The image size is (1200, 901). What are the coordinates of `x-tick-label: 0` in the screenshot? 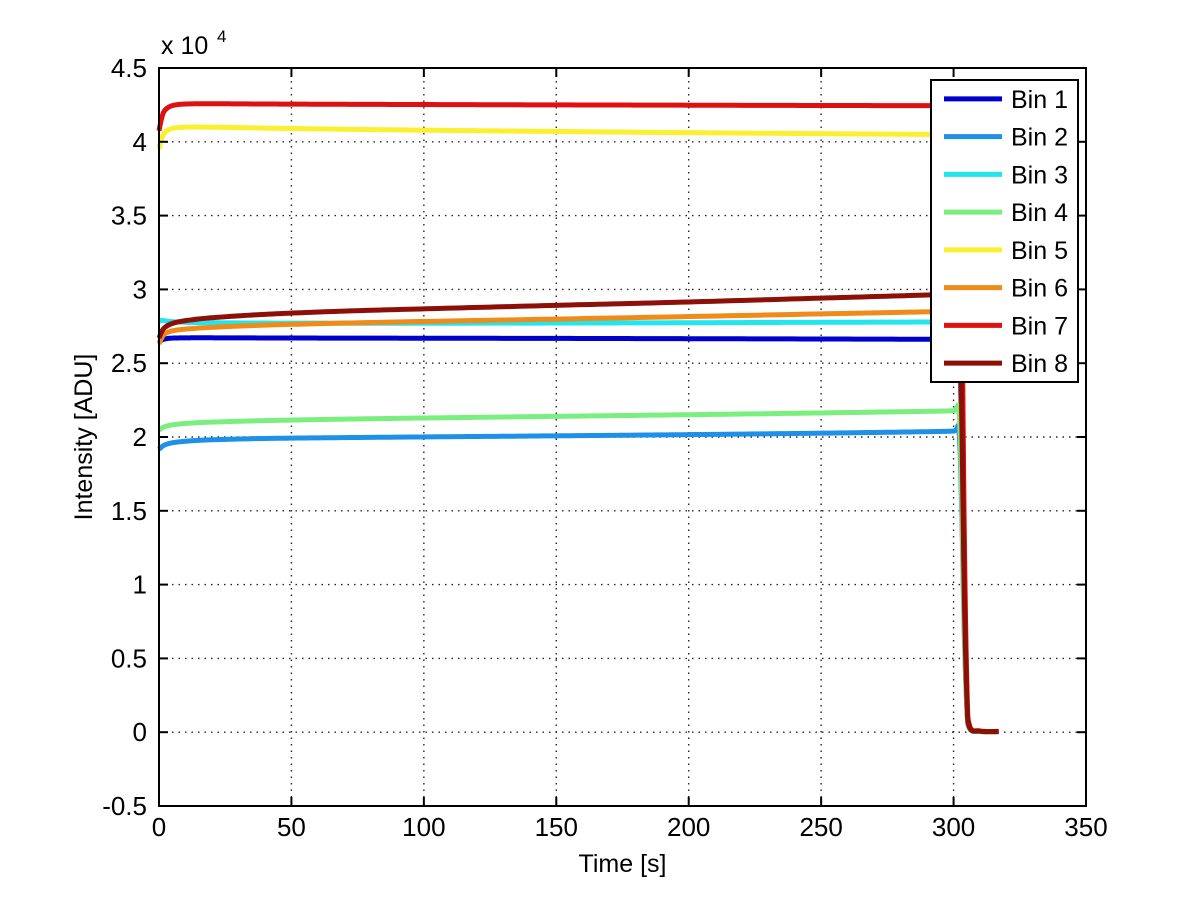 It's located at (159, 827).